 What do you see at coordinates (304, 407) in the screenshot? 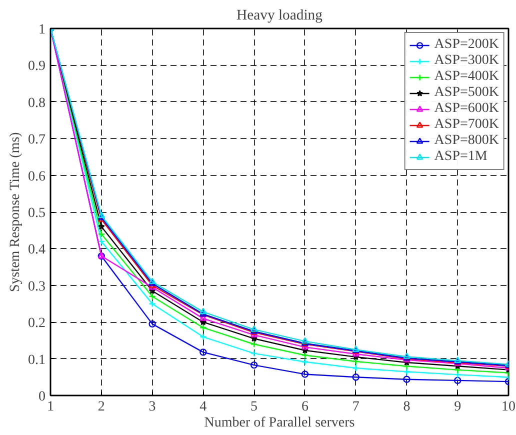
I see `x-tick-label: 6` at bounding box center [304, 407].